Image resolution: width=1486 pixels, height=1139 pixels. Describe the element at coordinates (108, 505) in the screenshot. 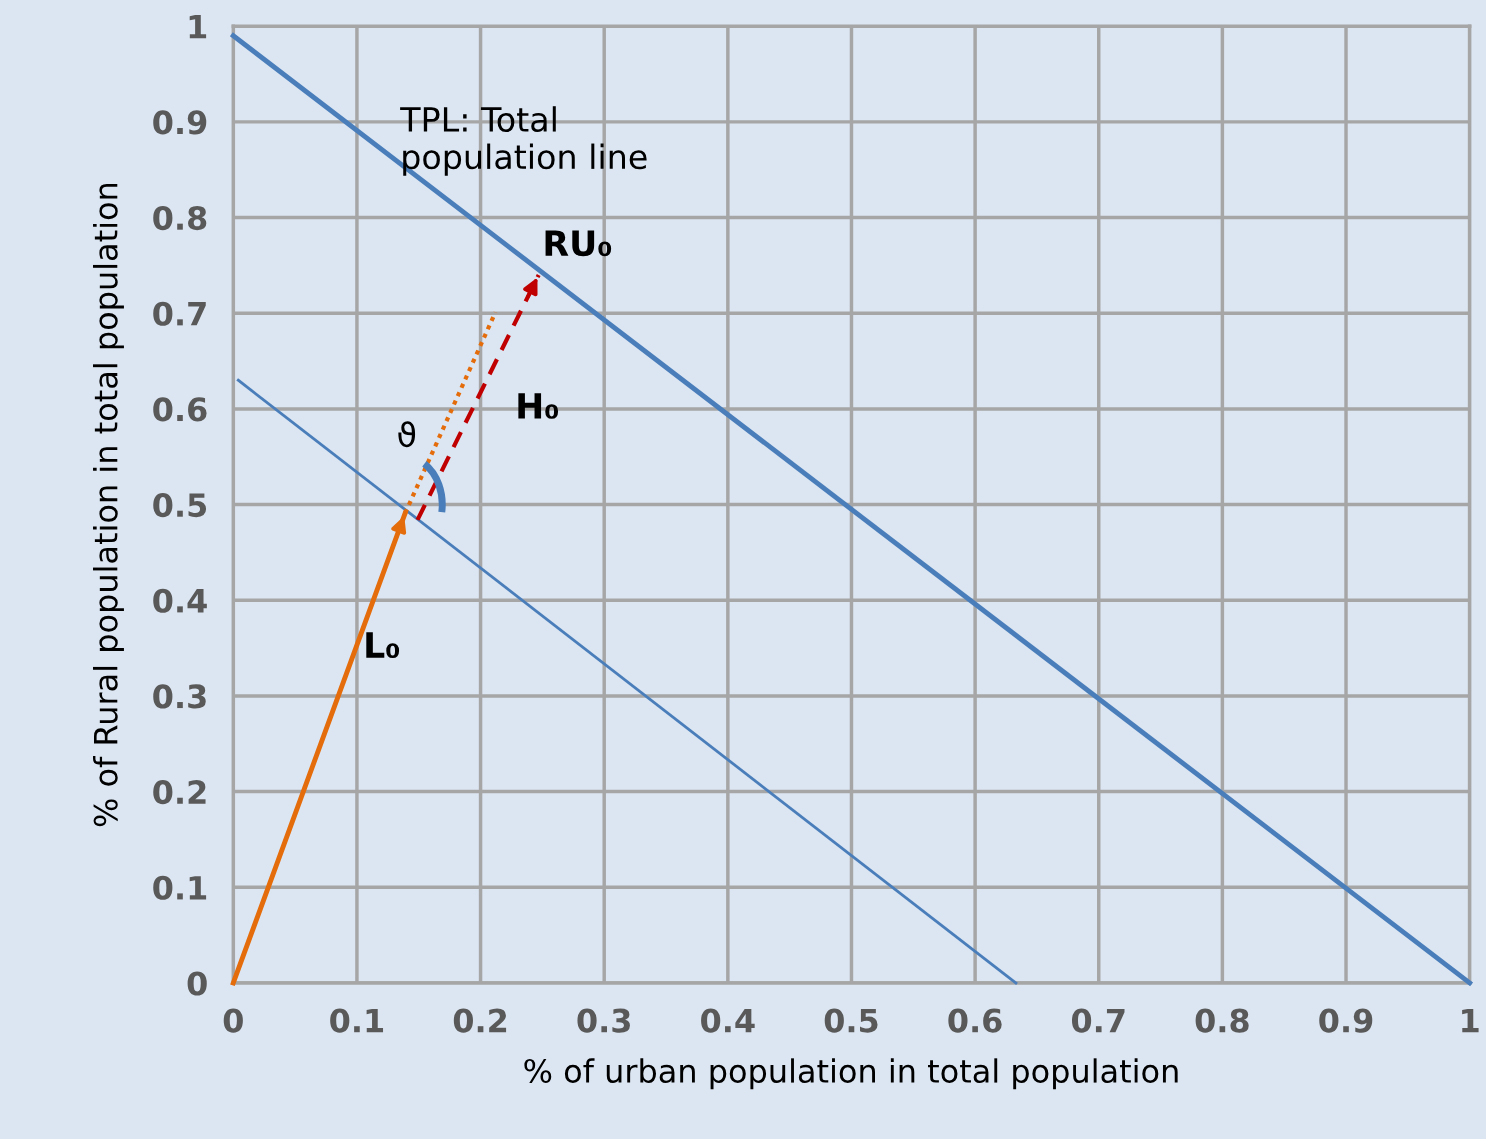

I see `y-axis-title: % of Rural population in total population` at that location.